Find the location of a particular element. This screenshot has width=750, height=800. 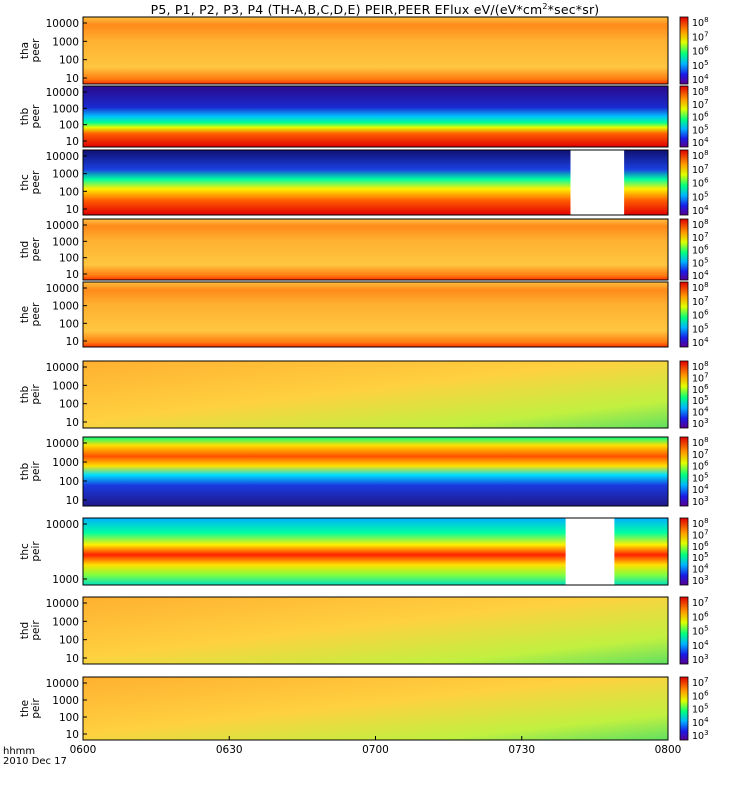

plot-title-superscript: 2 is located at coordinates (545, 6).